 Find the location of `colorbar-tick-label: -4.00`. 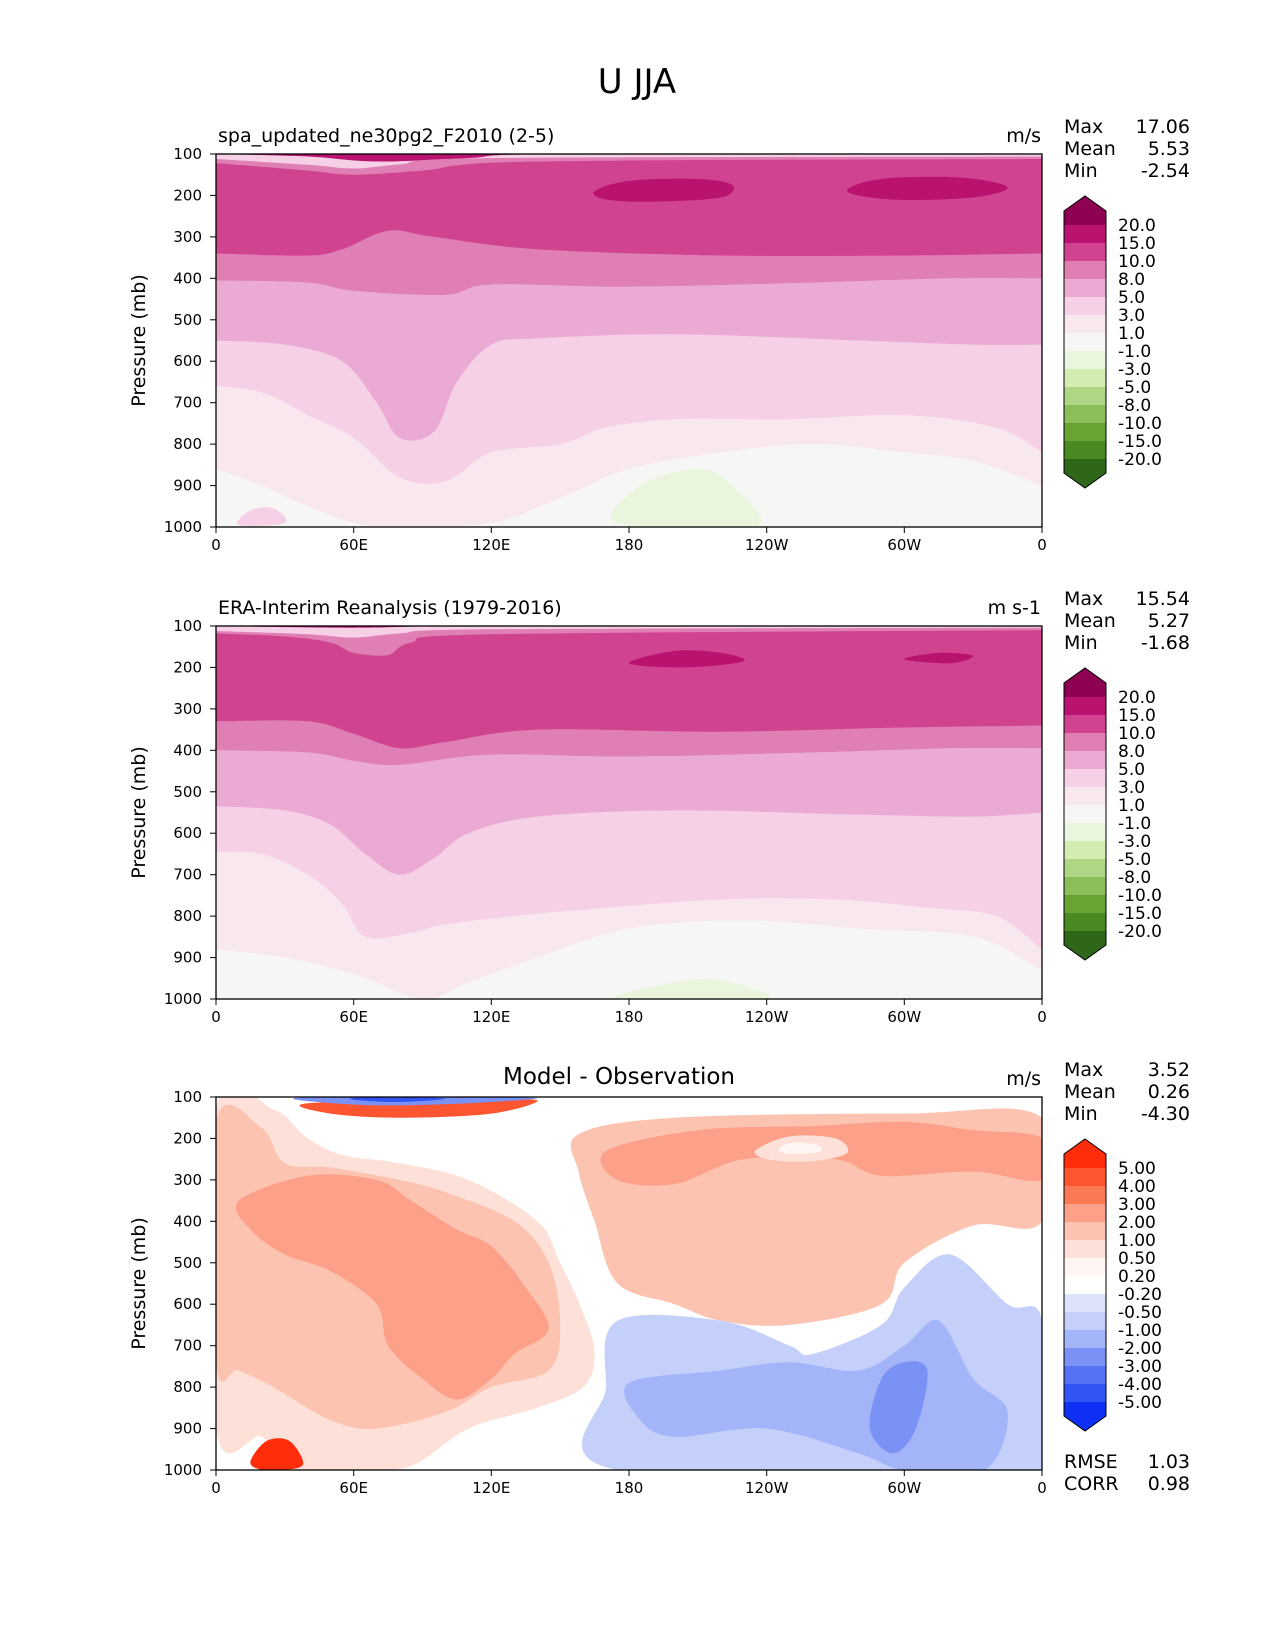

colorbar-tick-label: -4.00 is located at coordinates (1140, 1385).